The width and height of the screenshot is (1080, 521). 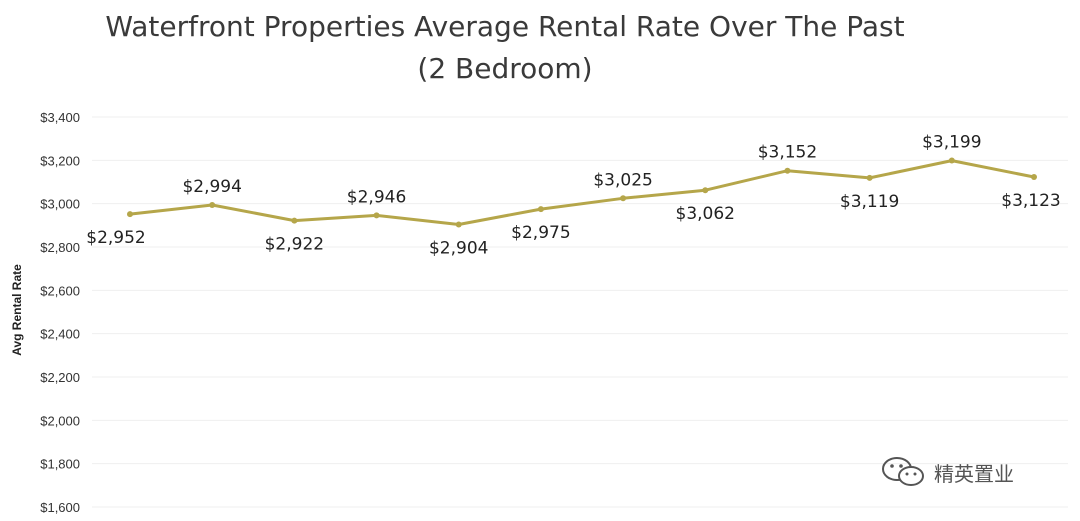 I want to click on data-label: $2,975, so click(x=540, y=233).